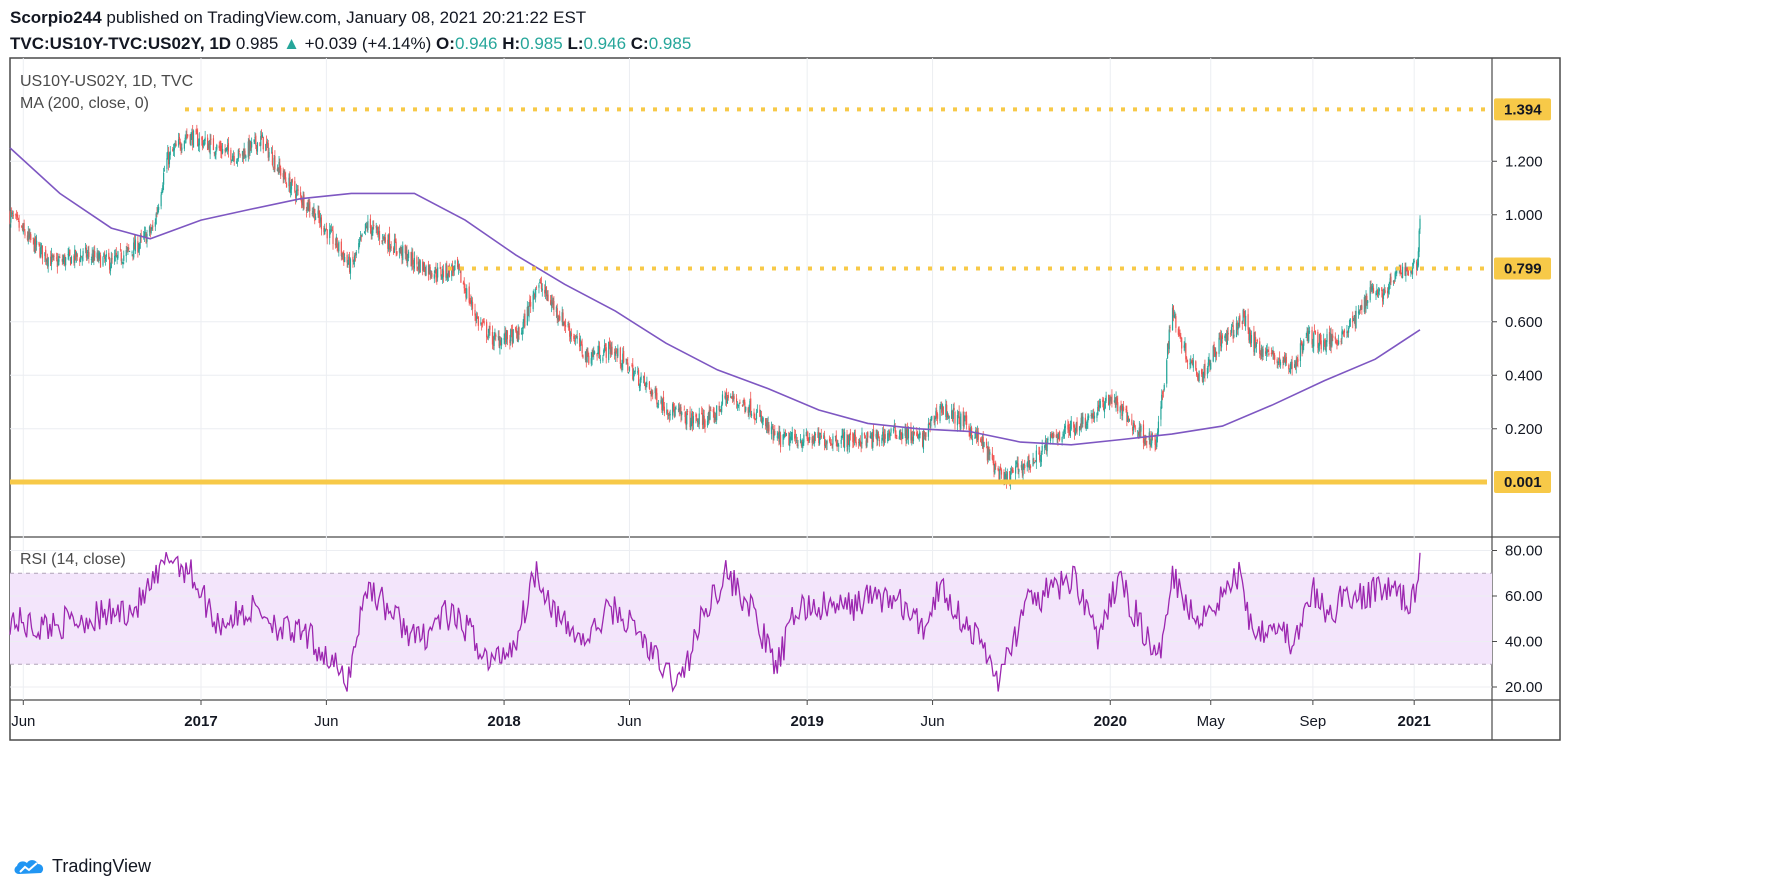 The width and height of the screenshot is (1783, 895). I want to click on series-legend-title: US10Y-US02Y, 1D, TVC, so click(106, 81).